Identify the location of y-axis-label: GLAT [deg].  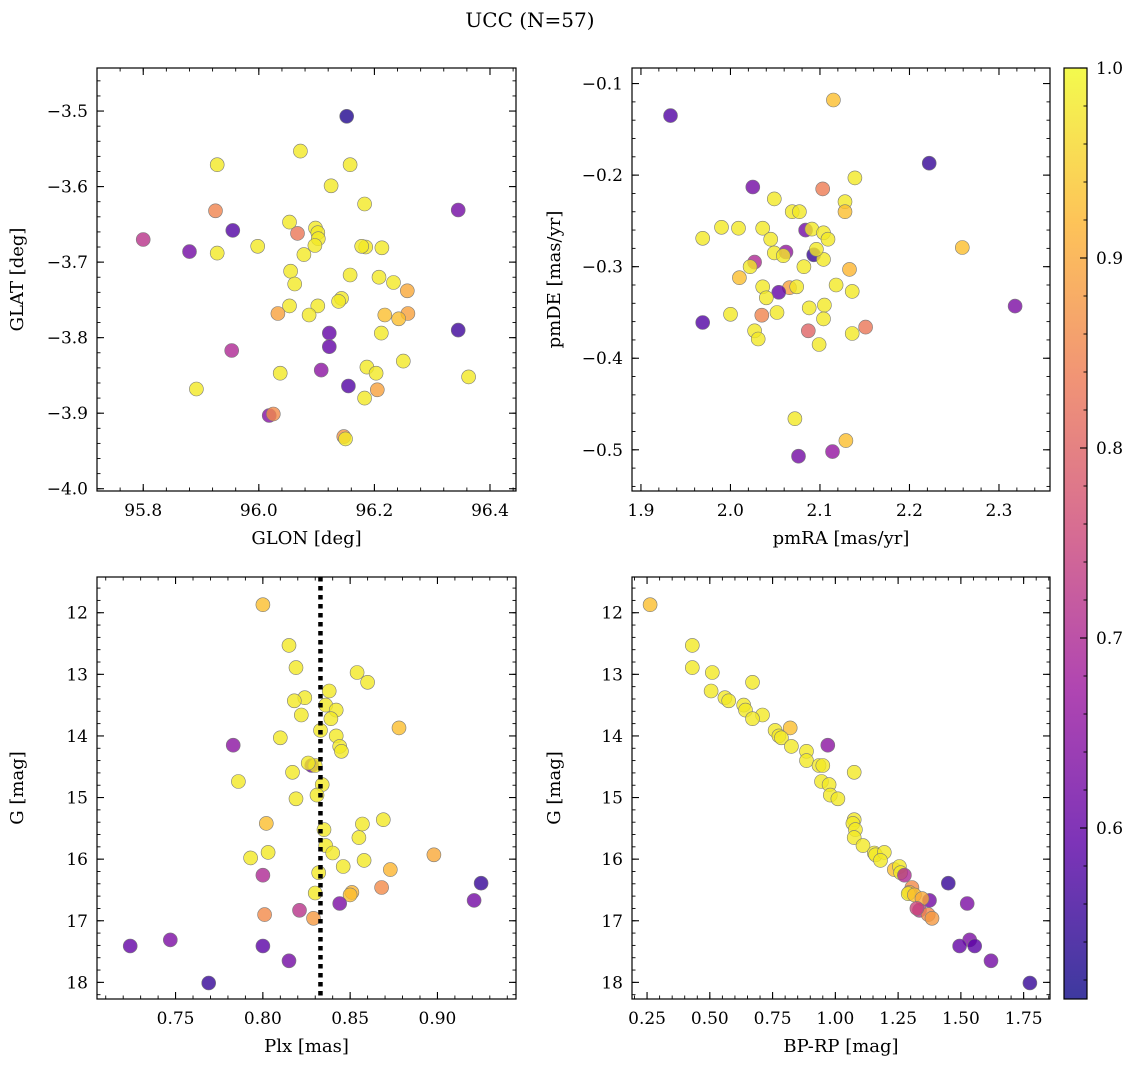
(17, 280).